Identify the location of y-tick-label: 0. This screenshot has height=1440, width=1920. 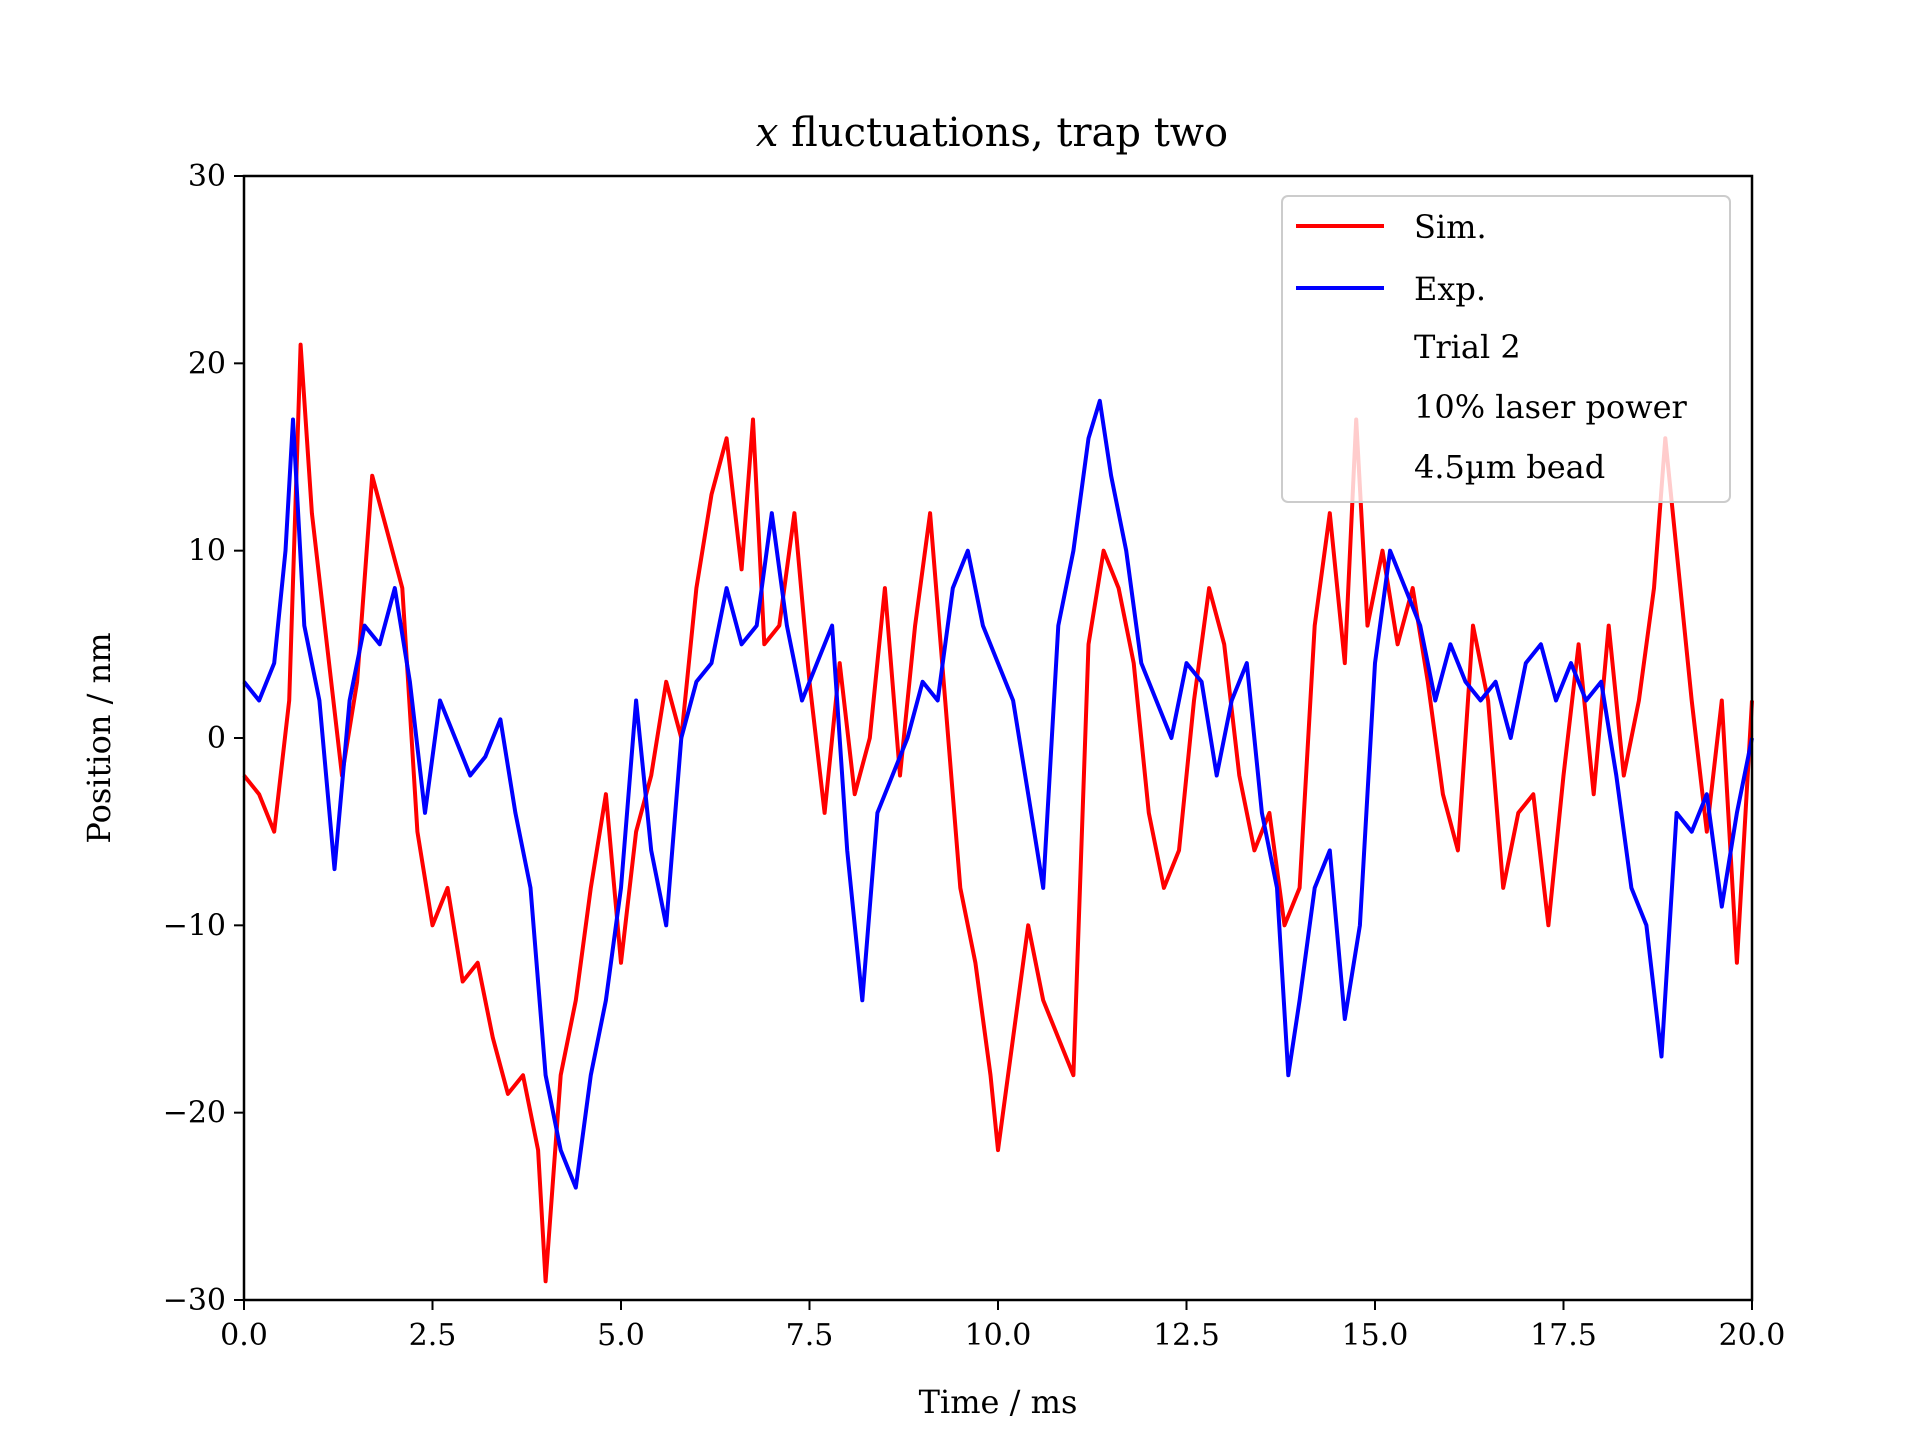
(216, 738).